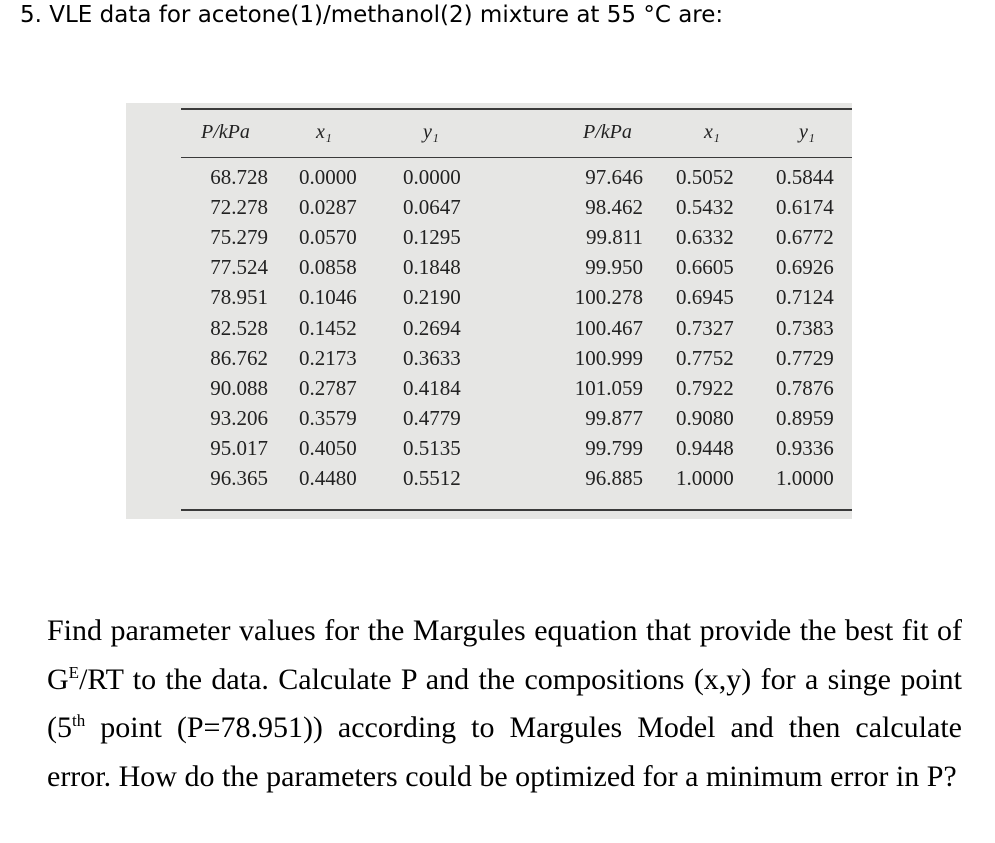  What do you see at coordinates (516, 109) in the screenshot?
I see `table-top-rule` at bounding box center [516, 109].